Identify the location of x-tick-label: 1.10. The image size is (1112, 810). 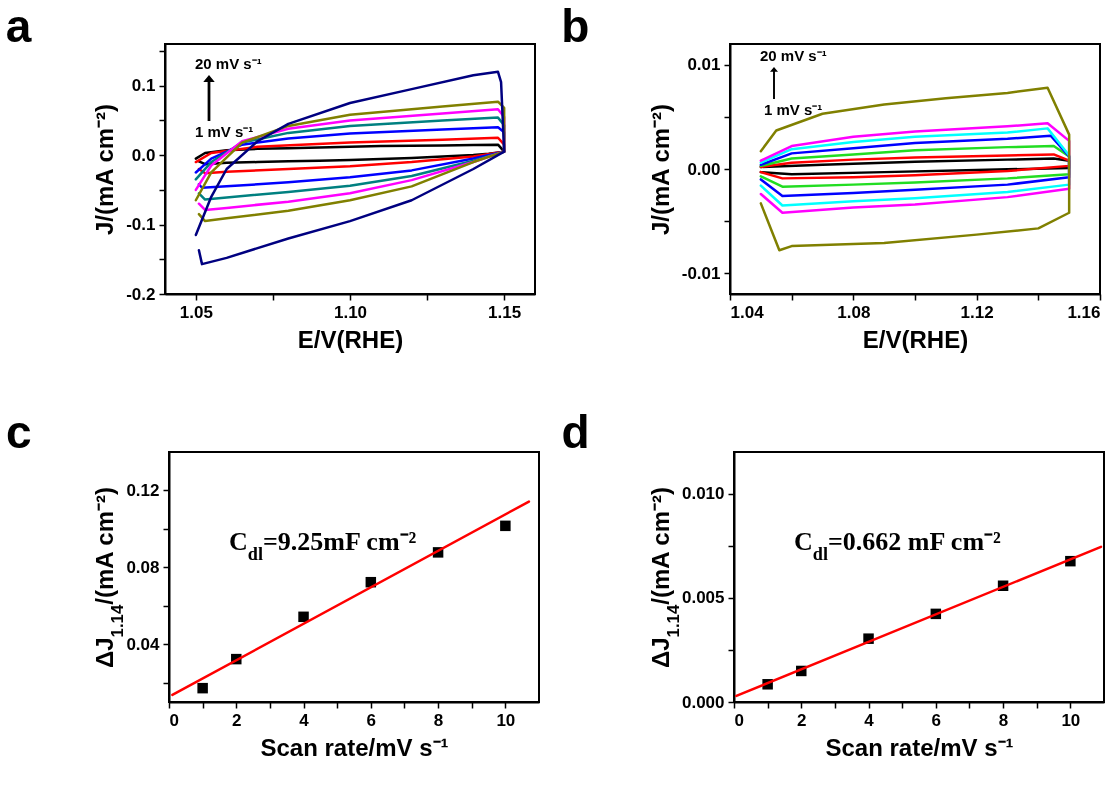
(350, 312).